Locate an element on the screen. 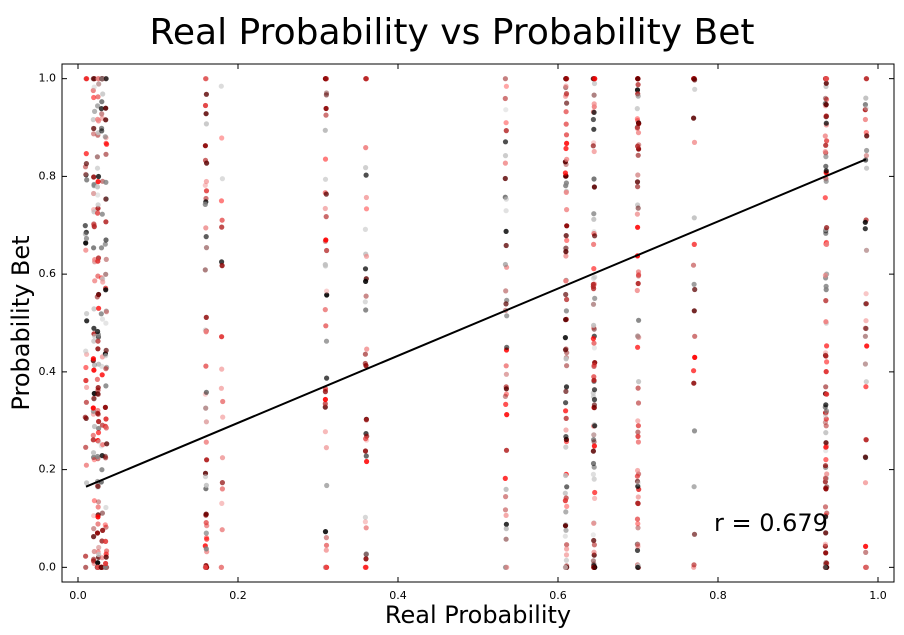 The image size is (904, 635). x-tick-label: 0.2 is located at coordinates (238, 595).